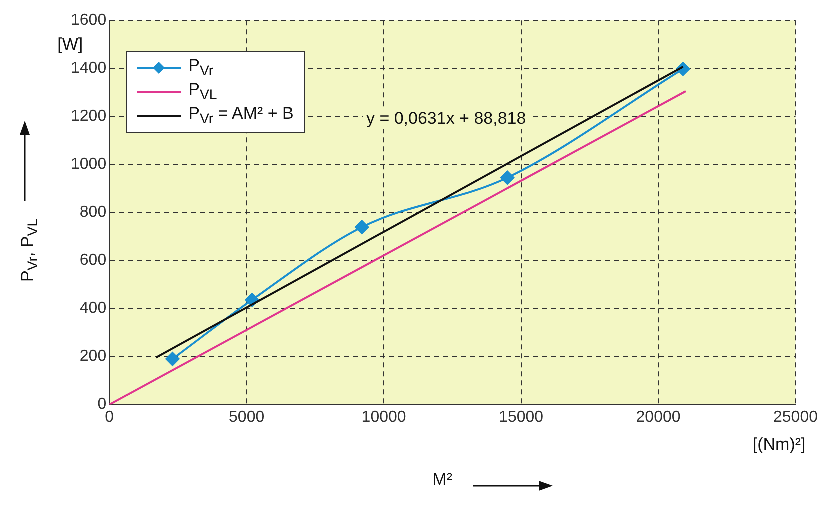  I want to click on y-tick-label: 200, so click(93, 357).